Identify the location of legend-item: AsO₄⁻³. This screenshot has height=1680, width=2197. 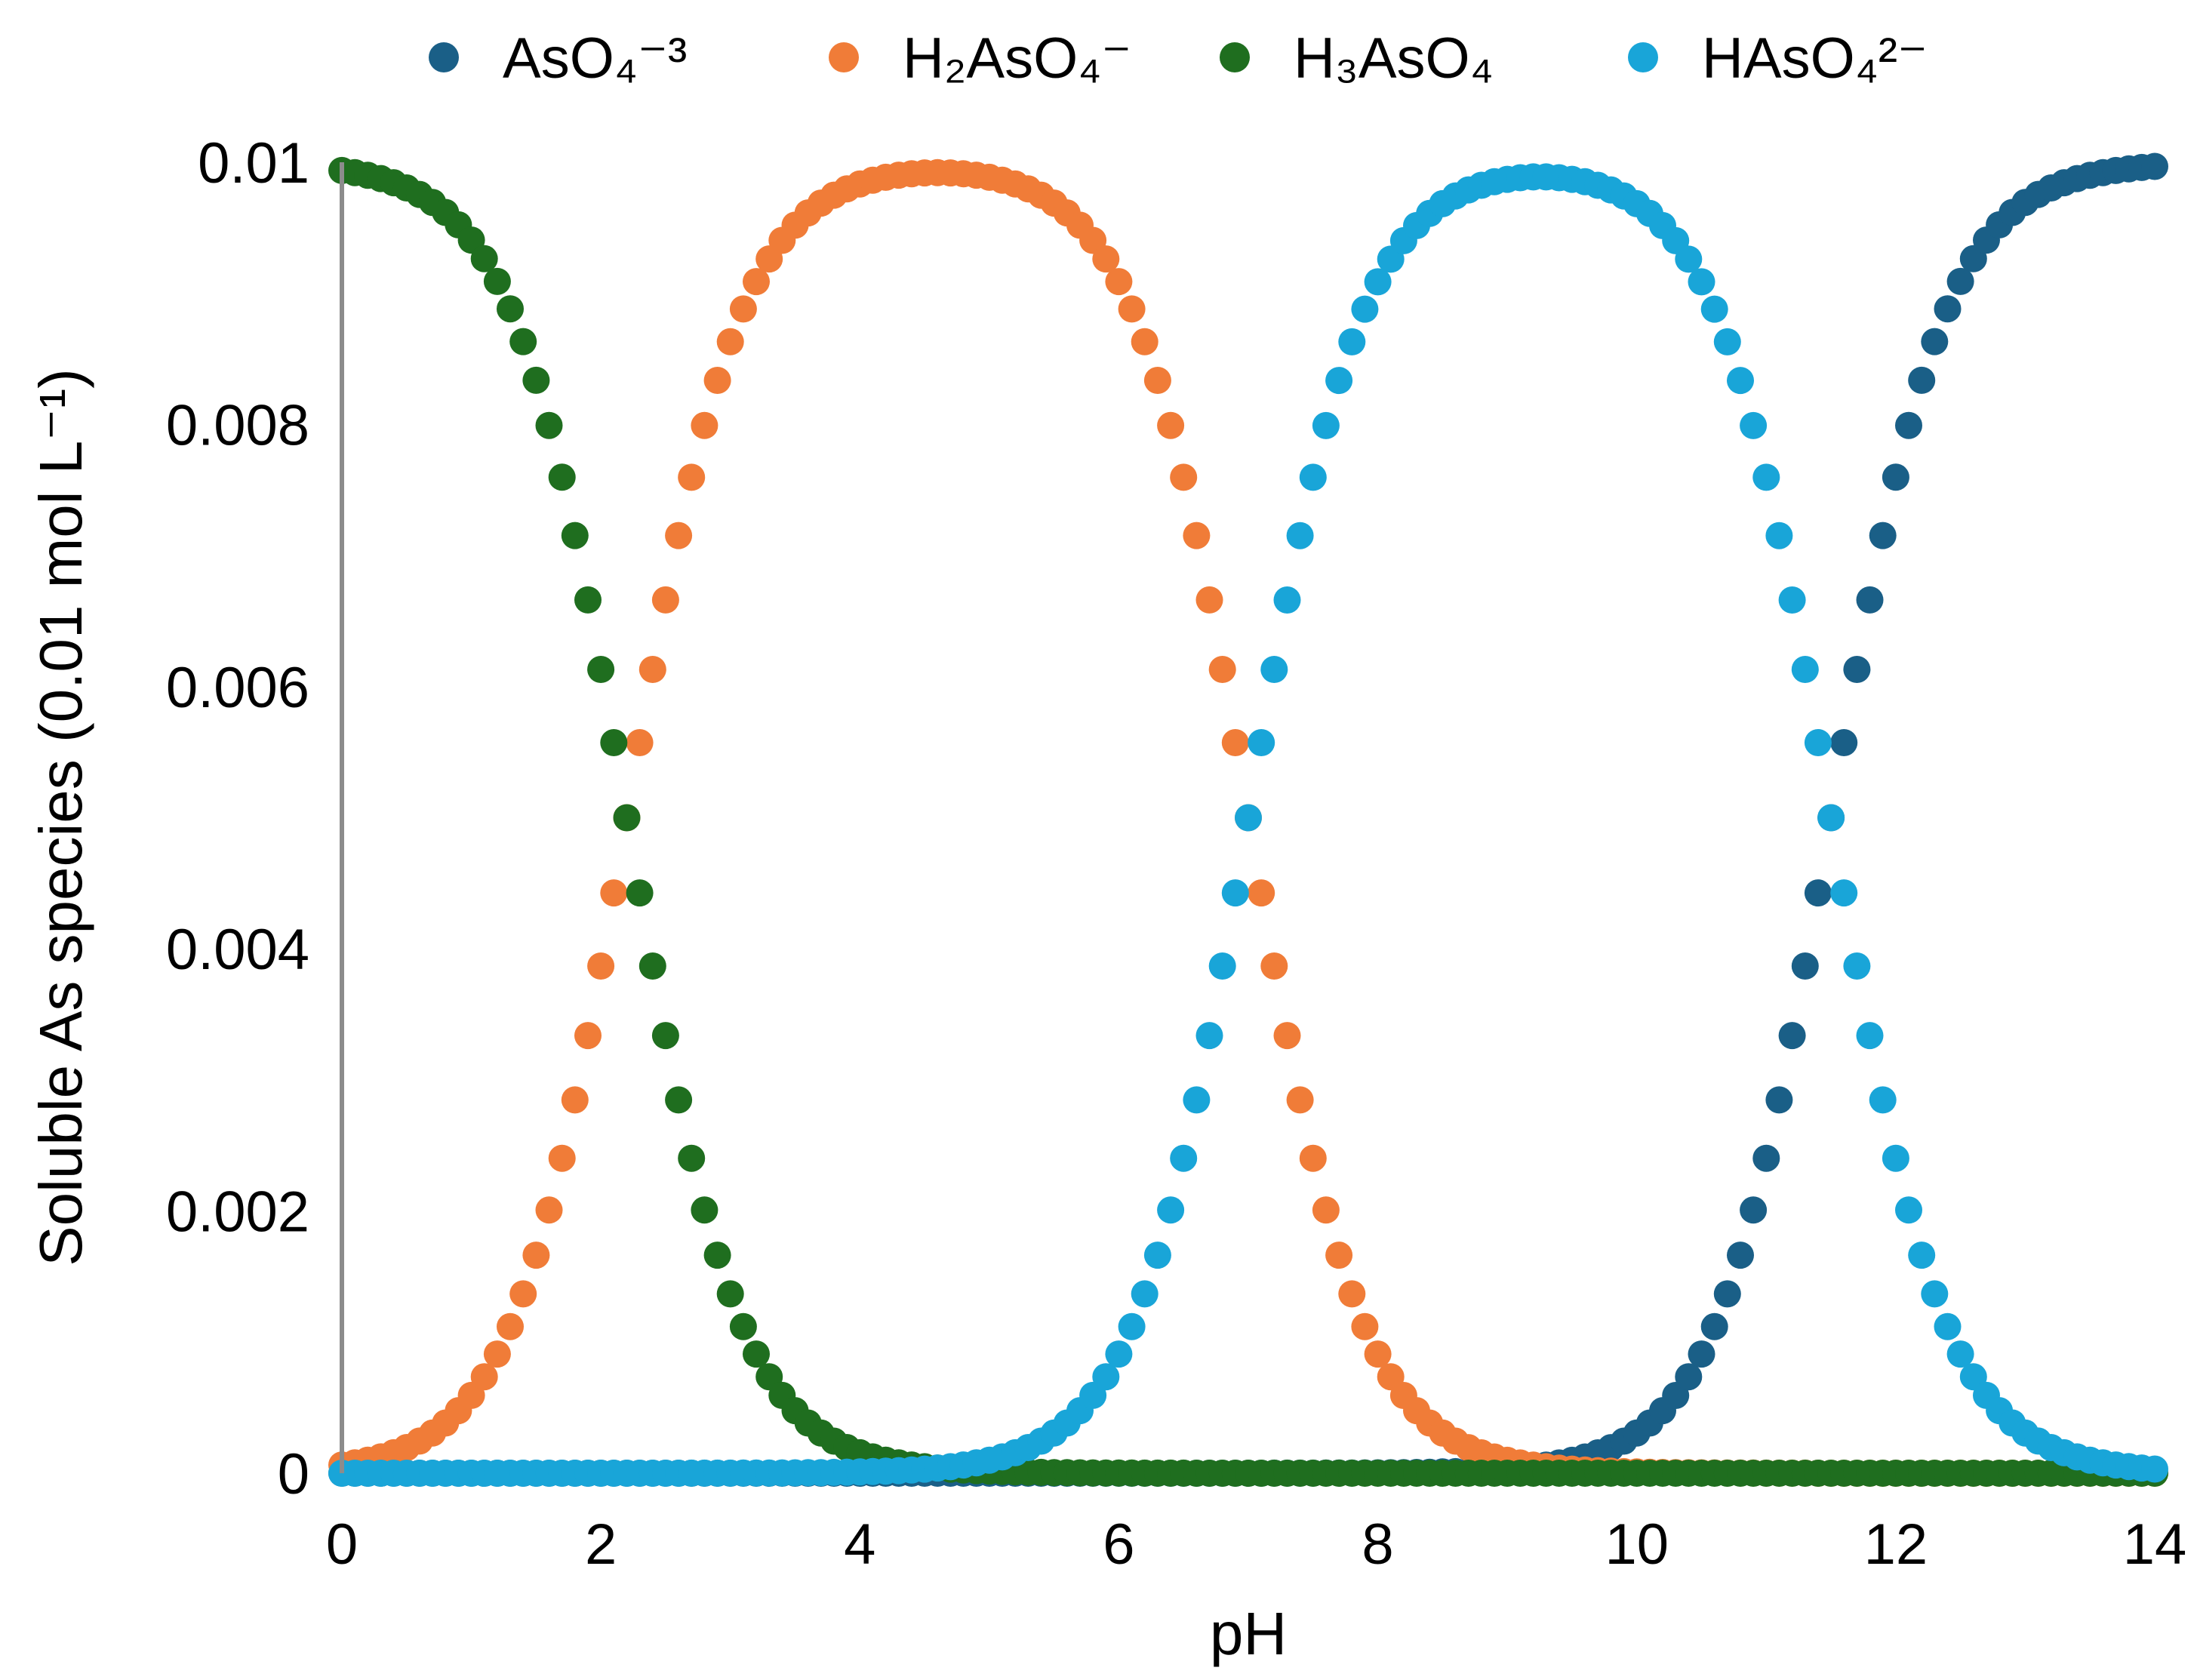
(558, 59).